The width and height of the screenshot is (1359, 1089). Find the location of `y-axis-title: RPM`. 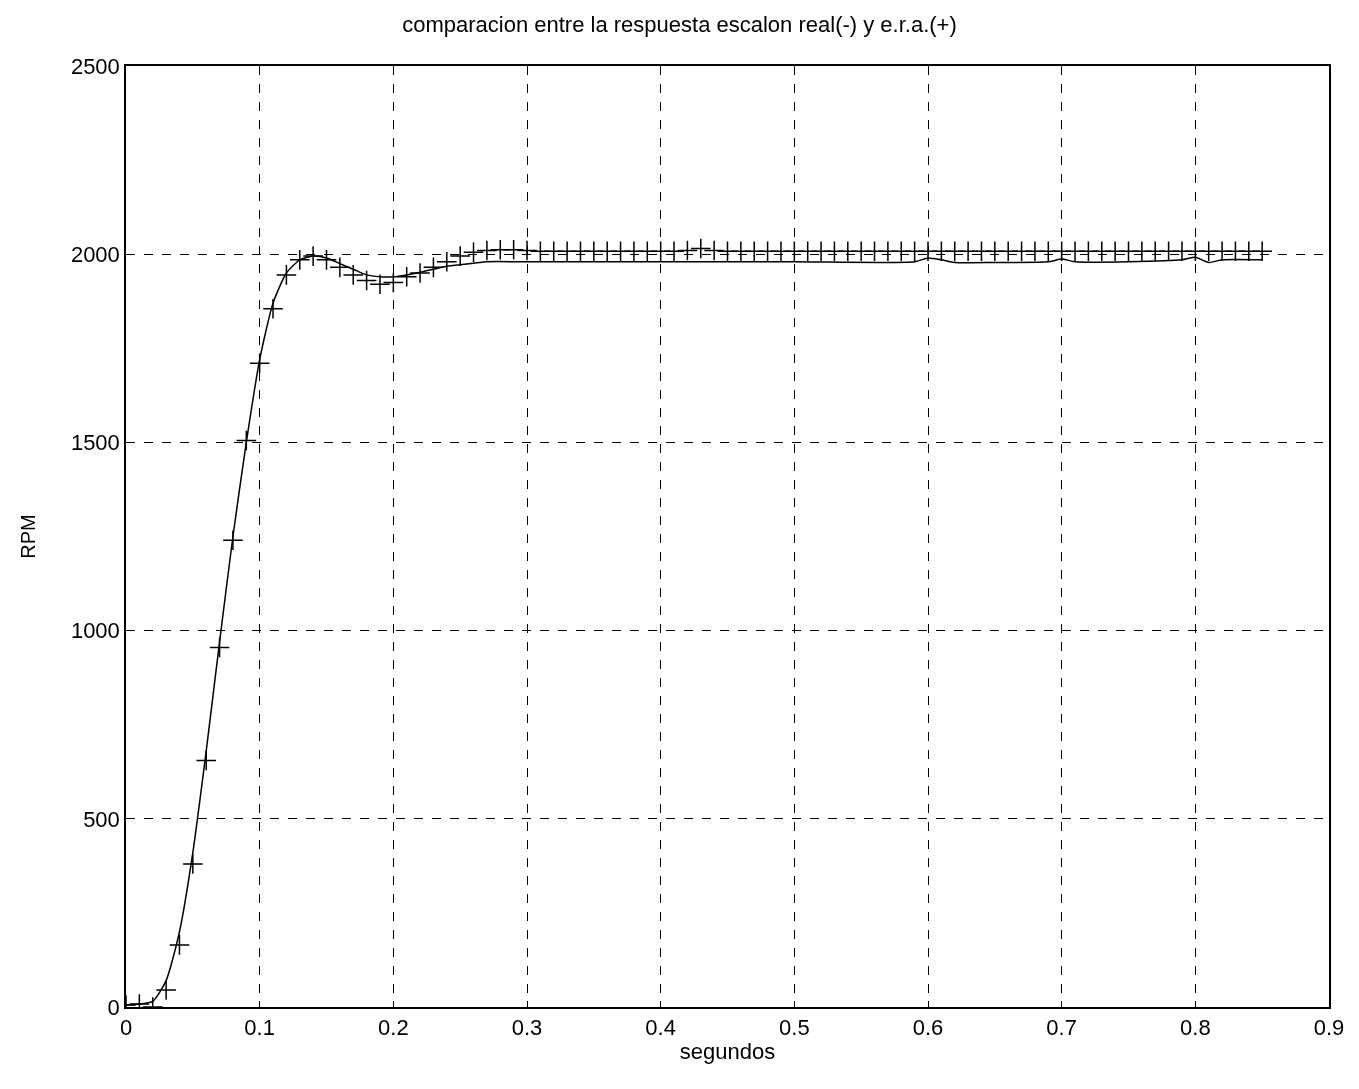

y-axis-title: RPM is located at coordinates (27, 536).